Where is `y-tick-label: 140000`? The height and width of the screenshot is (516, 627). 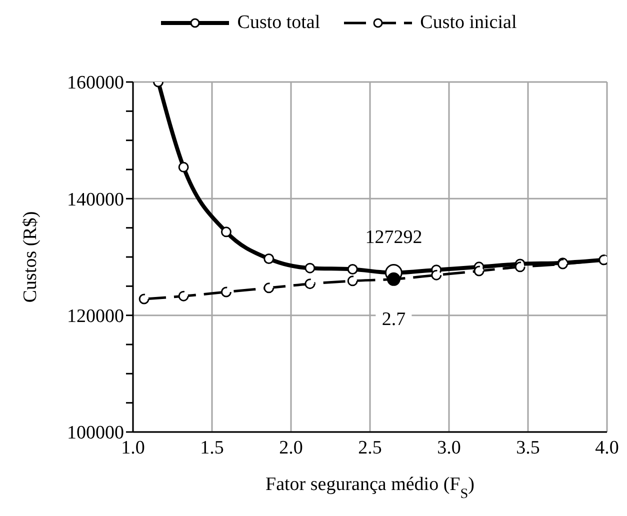
y-tick-label: 140000 is located at coordinates (95, 199).